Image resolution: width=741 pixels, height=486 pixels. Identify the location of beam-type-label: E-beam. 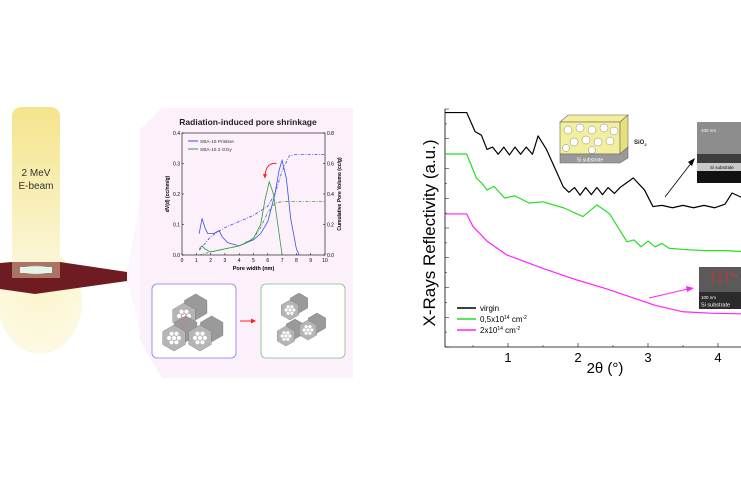
(35, 186).